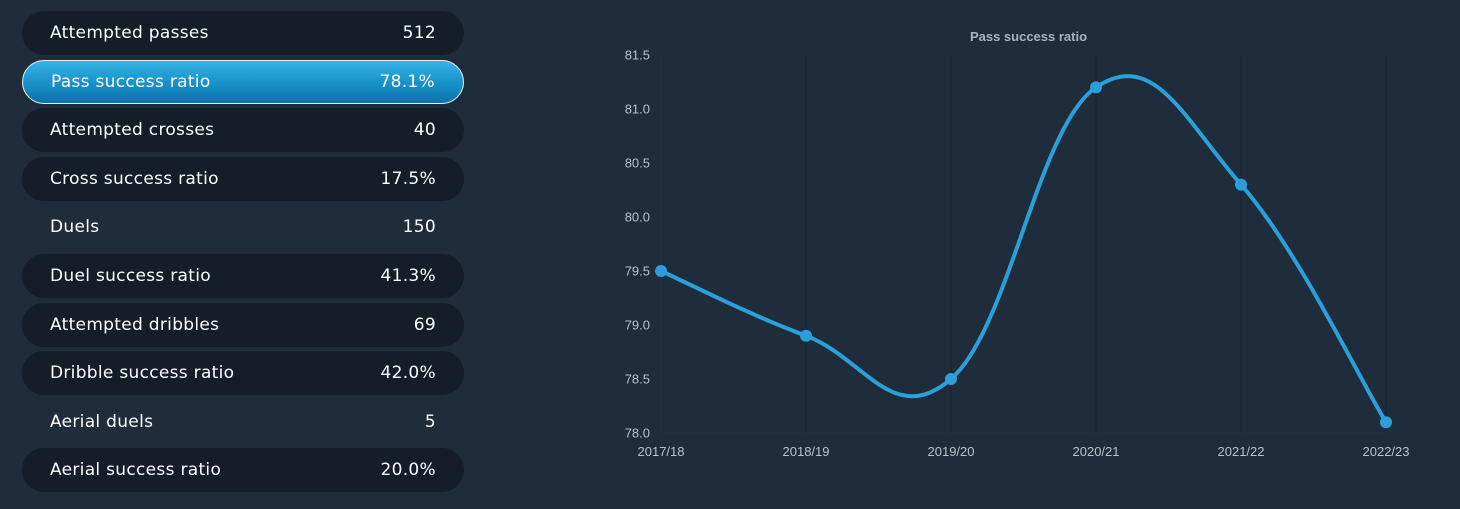 The width and height of the screenshot is (1460, 509). What do you see at coordinates (243, 470) in the screenshot?
I see `stat-row: Aerial success ratio 20.0%` at bounding box center [243, 470].